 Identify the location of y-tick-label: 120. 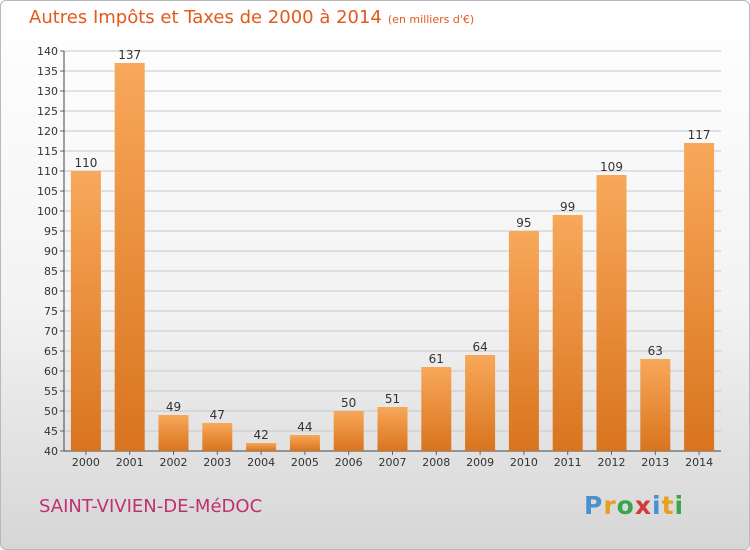
(47, 131).